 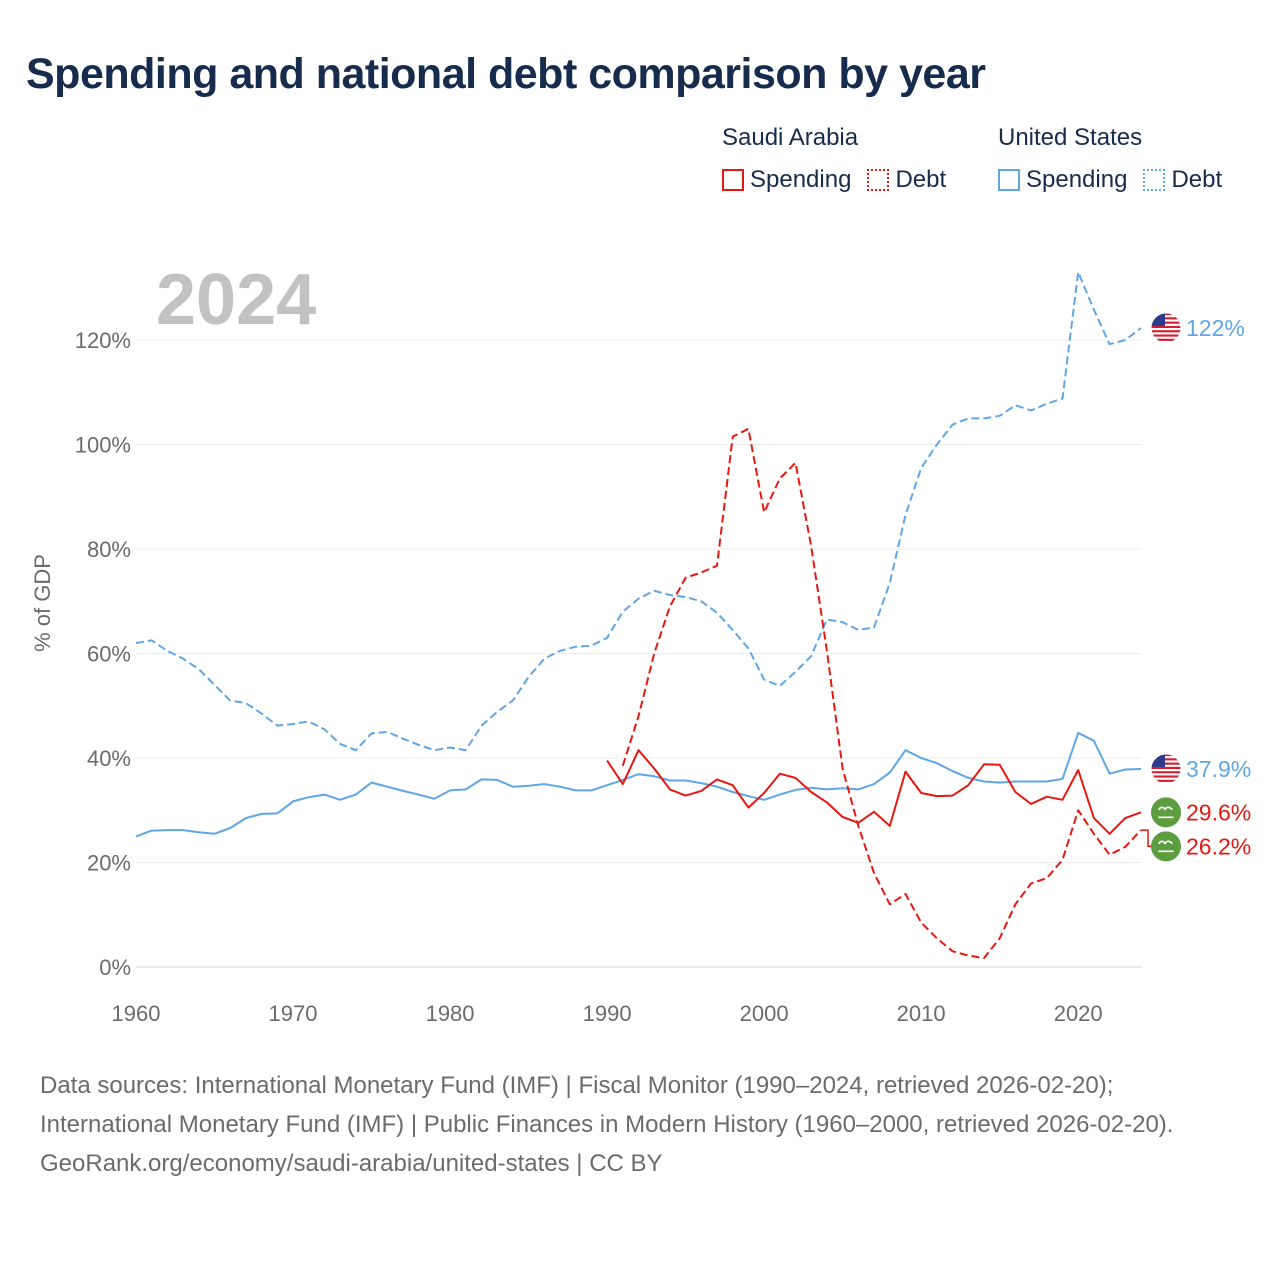 What do you see at coordinates (1218, 769) in the screenshot?
I see `end-value-label: 37.9%` at bounding box center [1218, 769].